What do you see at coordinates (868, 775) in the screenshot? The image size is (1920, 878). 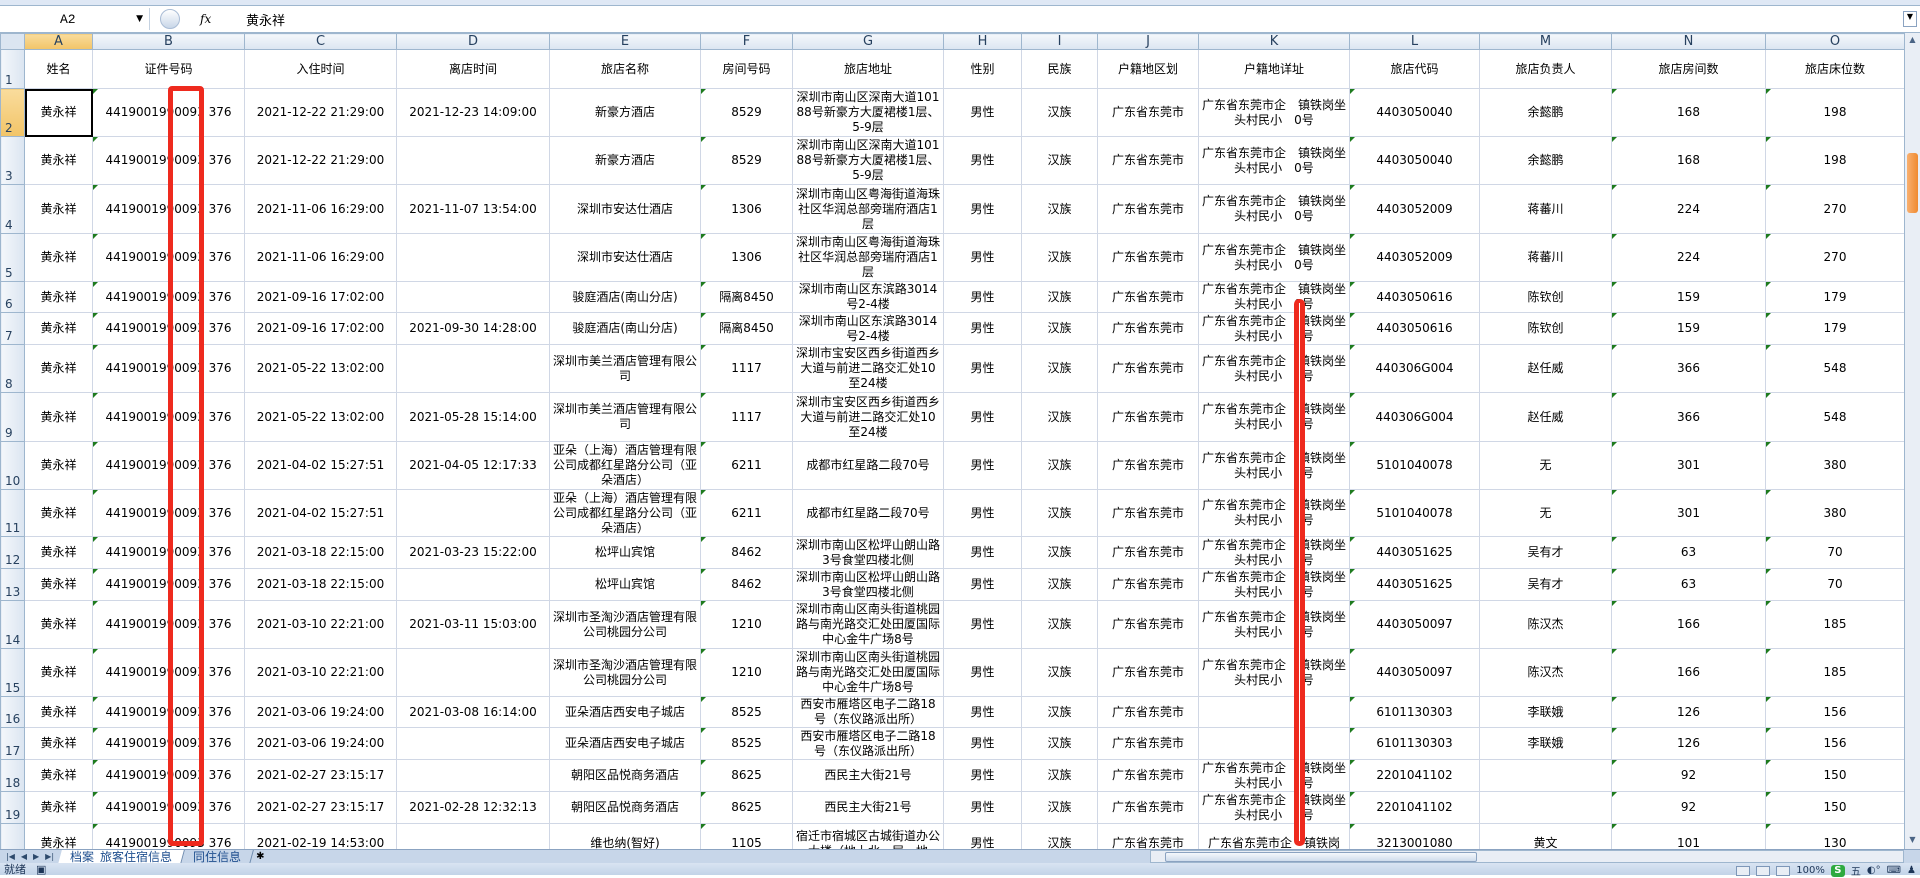 I see `cell: 西民主大街21号` at bounding box center [868, 775].